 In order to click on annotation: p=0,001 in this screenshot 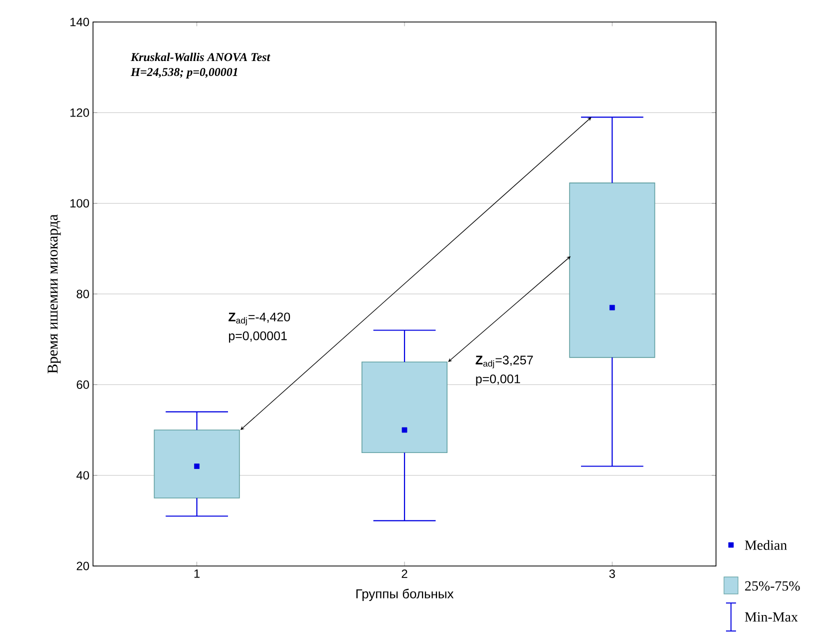, I will do `click(498, 380)`.